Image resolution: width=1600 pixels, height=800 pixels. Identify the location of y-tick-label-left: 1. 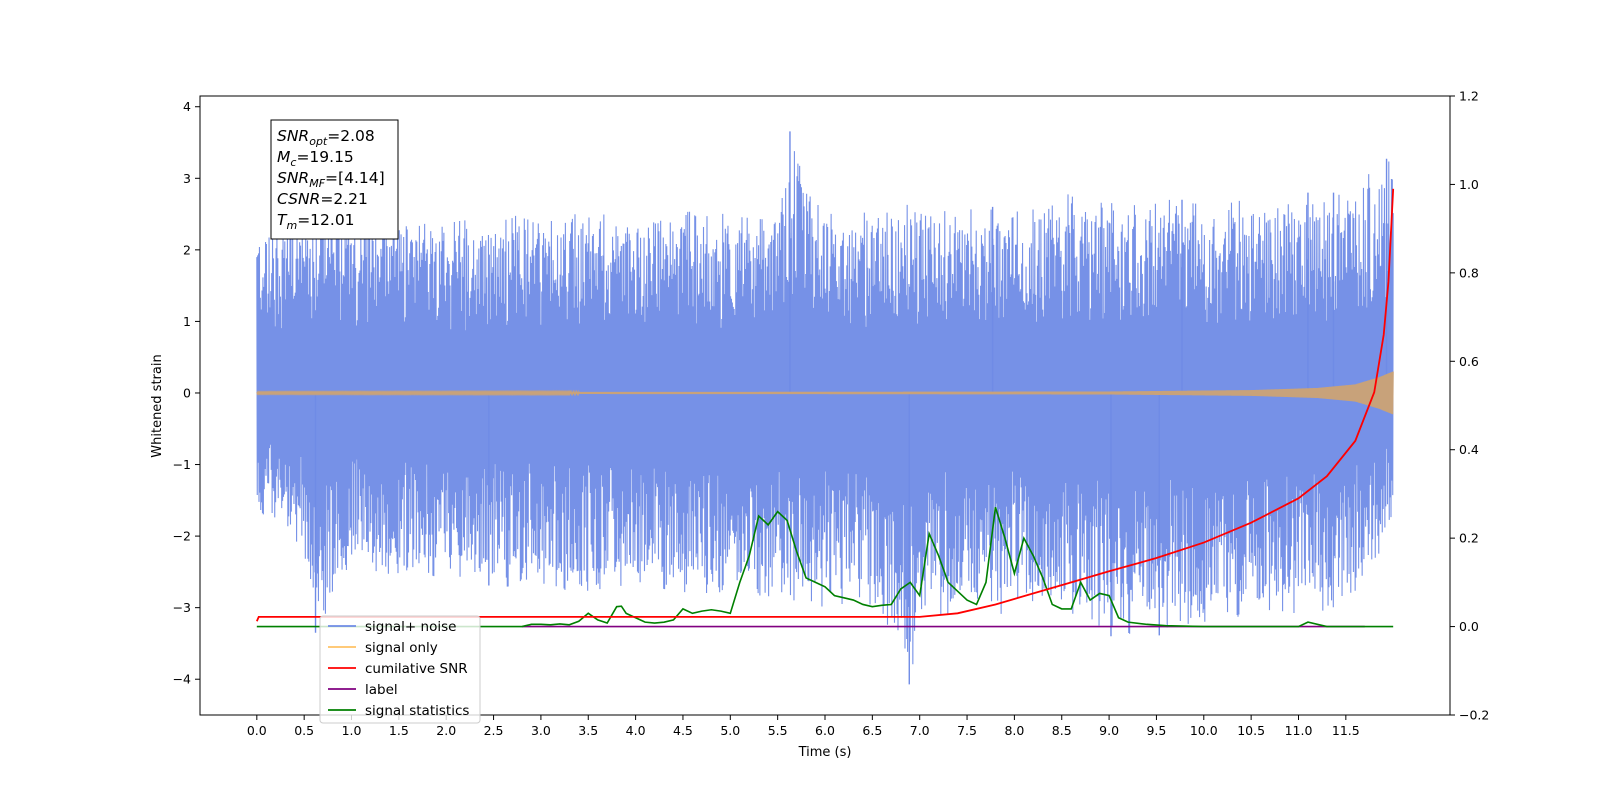
(187, 321).